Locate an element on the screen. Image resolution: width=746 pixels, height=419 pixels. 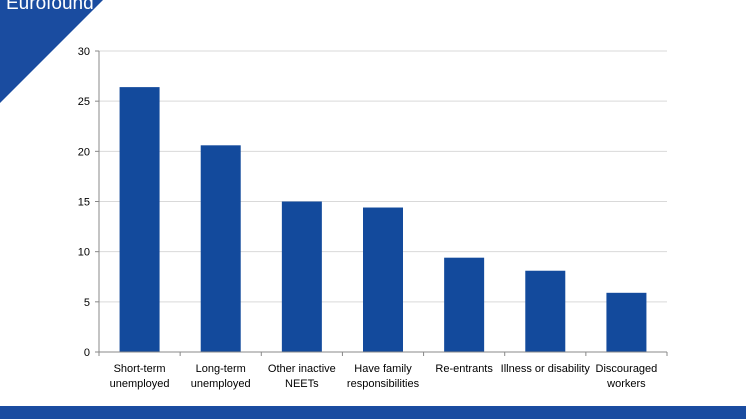
corner-brand-banner is located at coordinates (51, 51).